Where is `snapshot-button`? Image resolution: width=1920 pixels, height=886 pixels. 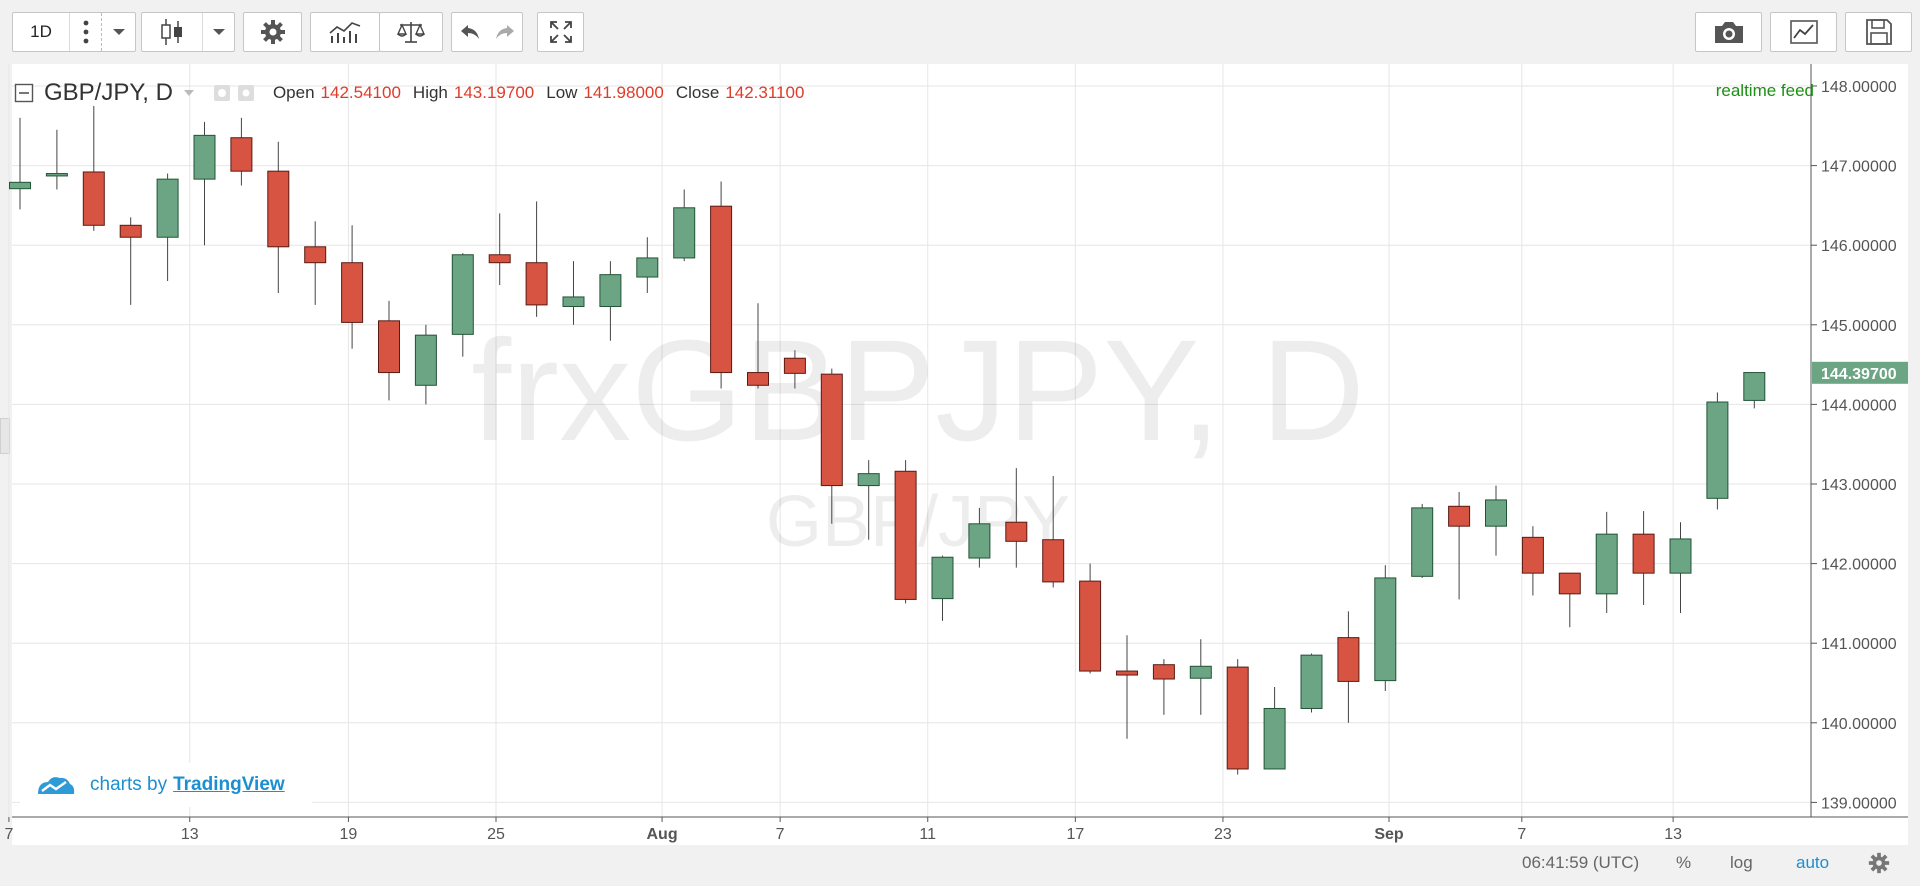 snapshot-button is located at coordinates (1728, 32).